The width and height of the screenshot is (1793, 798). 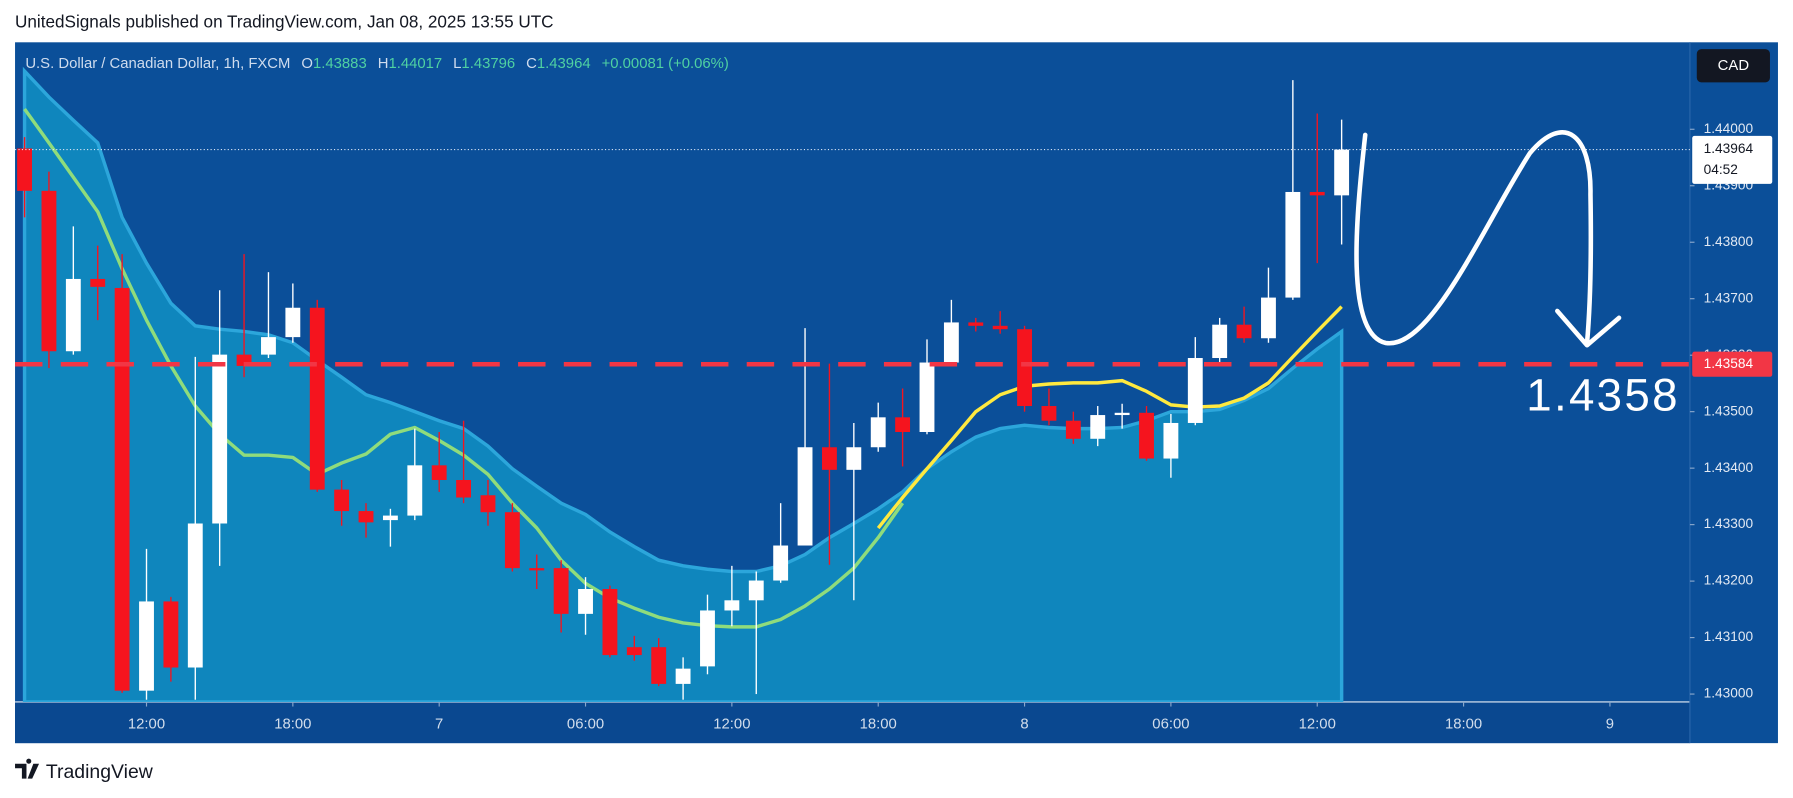 I want to click on legend-letter: C, so click(x=531, y=64).